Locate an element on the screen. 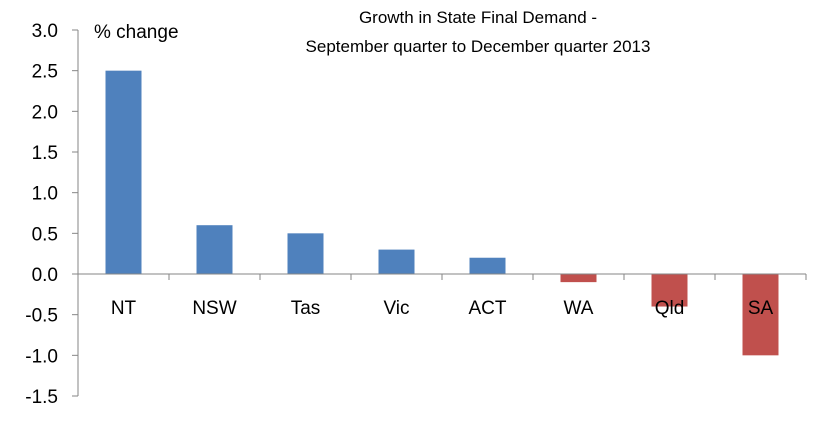 This screenshot has height=424, width=834. y-tick-label: 3.0 is located at coordinates (45, 31).